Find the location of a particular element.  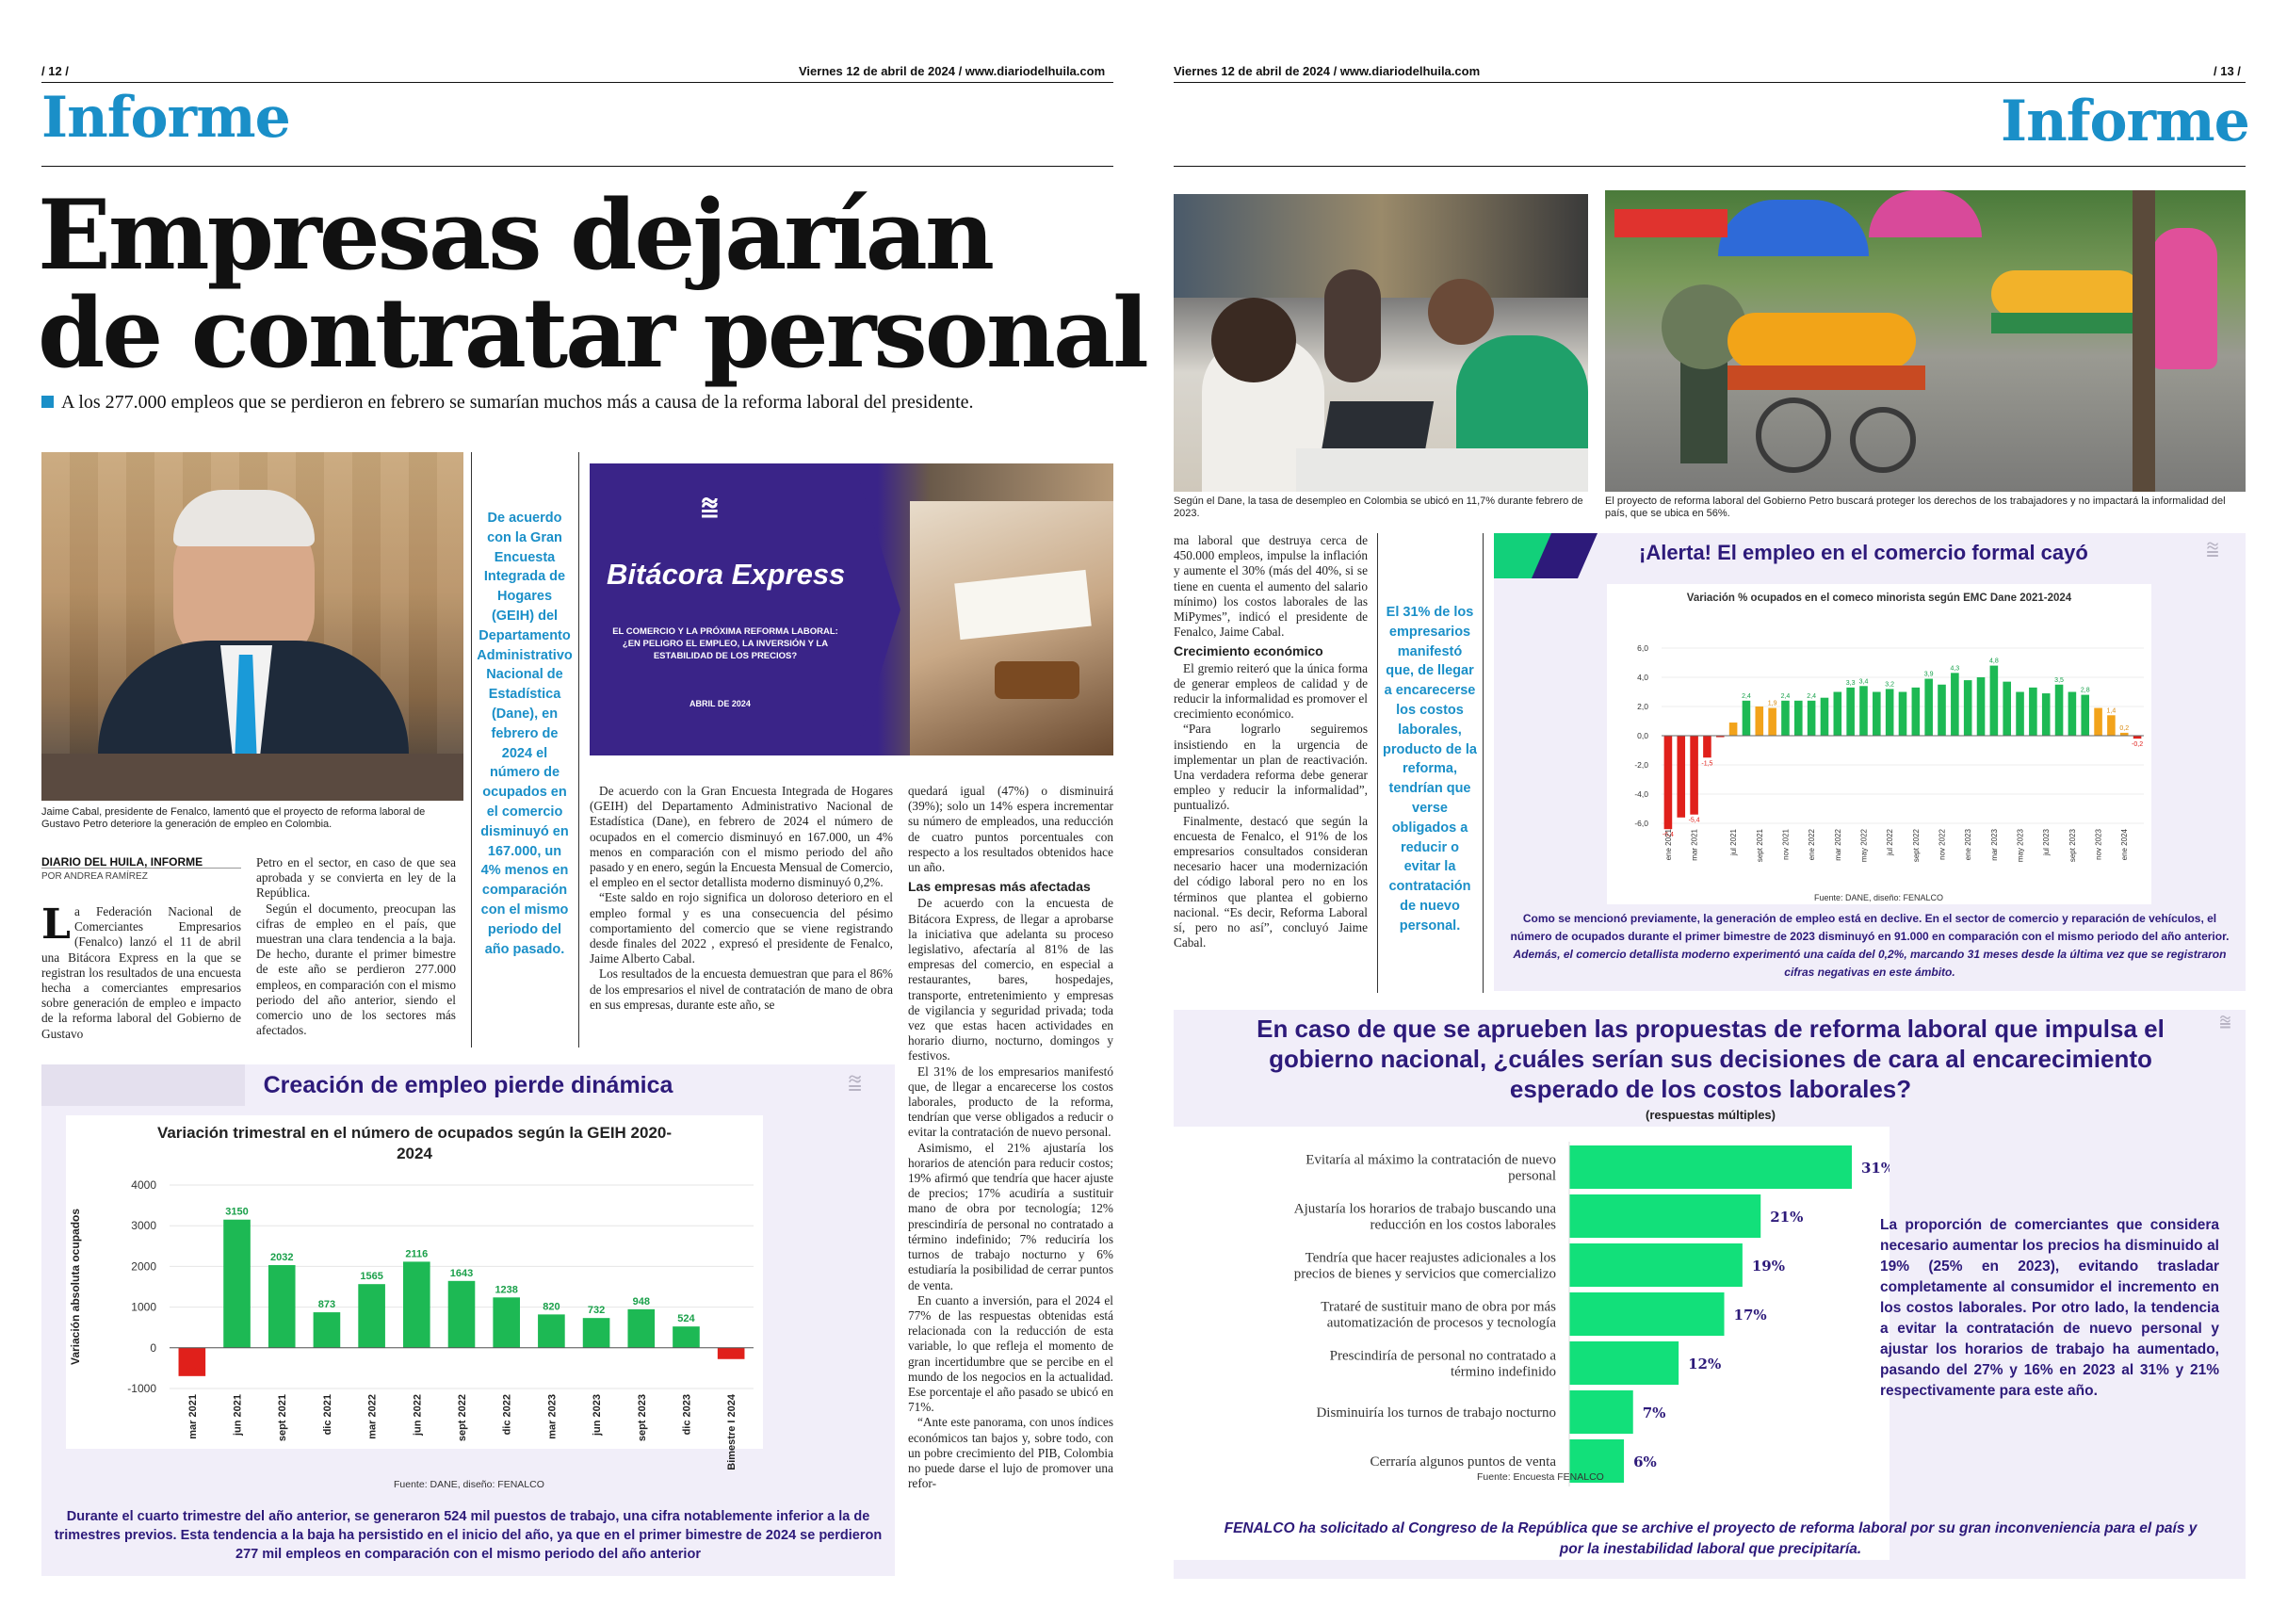

chart1-ytick: 4000 is located at coordinates (143, 1185).